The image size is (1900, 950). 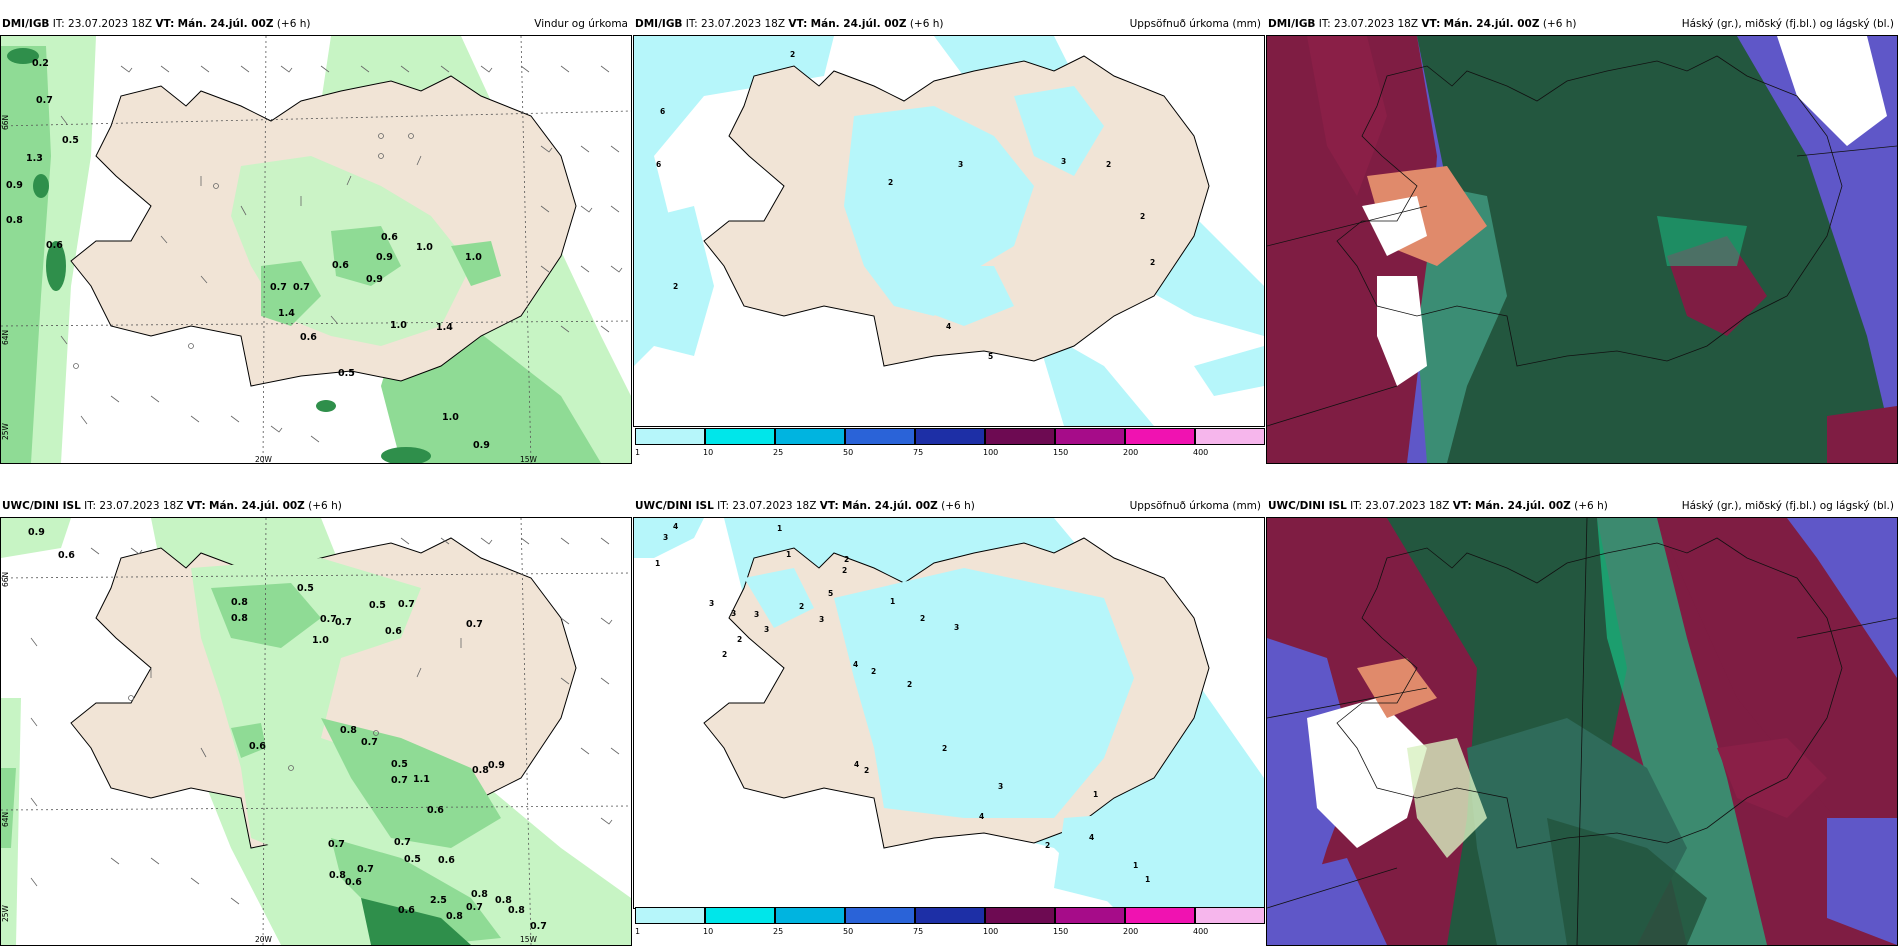 What do you see at coordinates (848, 452) in the screenshot?
I see `legend-tick: 50` at bounding box center [848, 452].